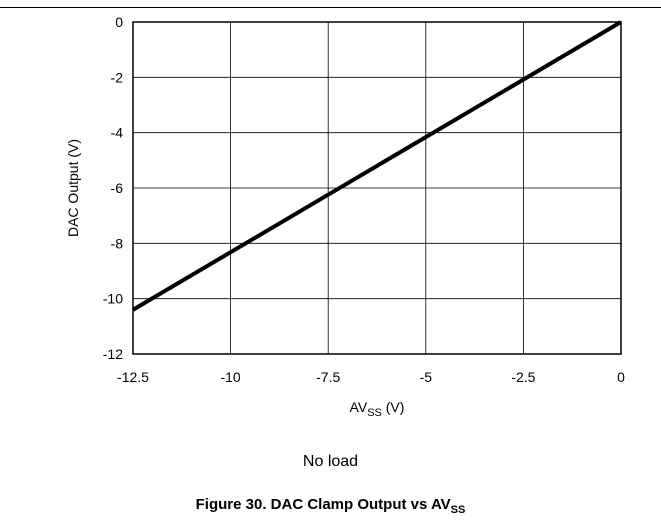 This screenshot has height=523, width=661. Describe the element at coordinates (330, 7) in the screenshot. I see `top-rule` at that location.